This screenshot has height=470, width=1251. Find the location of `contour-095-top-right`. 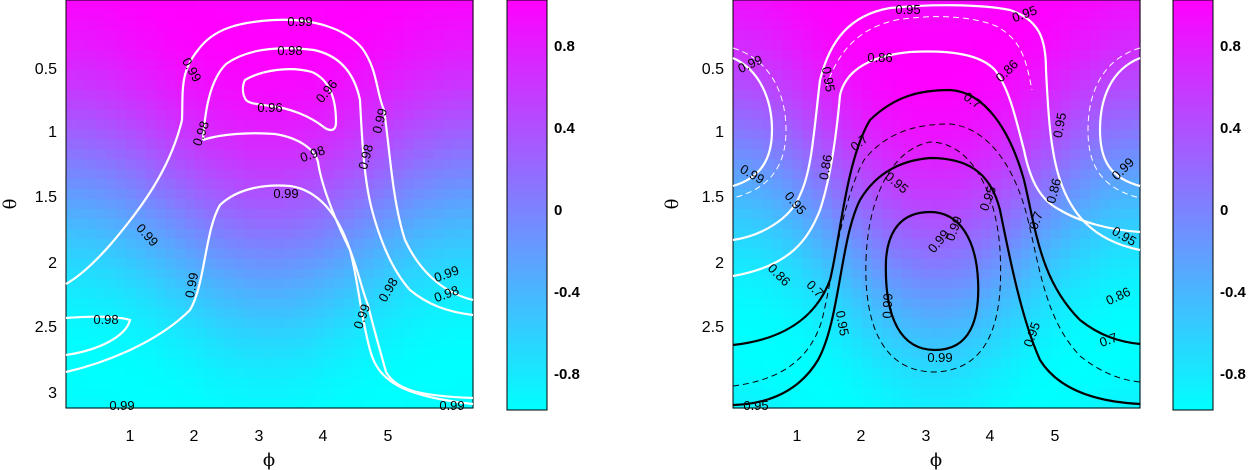

contour-095-top-right is located at coordinates (979, 128).